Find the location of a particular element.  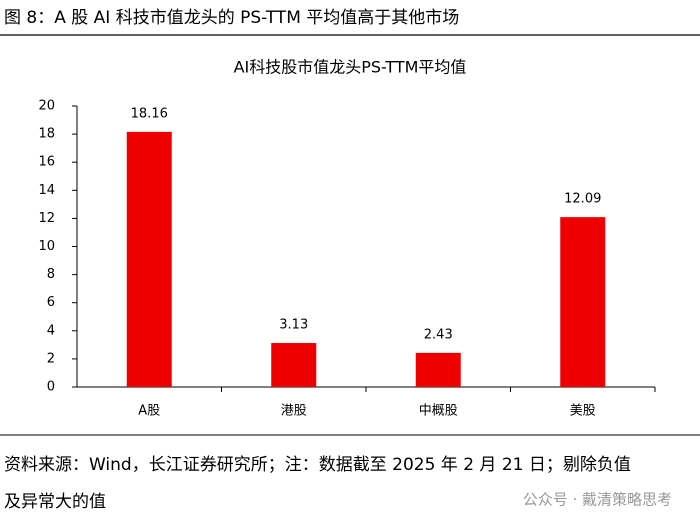

data-label: 2.43 is located at coordinates (438, 334).